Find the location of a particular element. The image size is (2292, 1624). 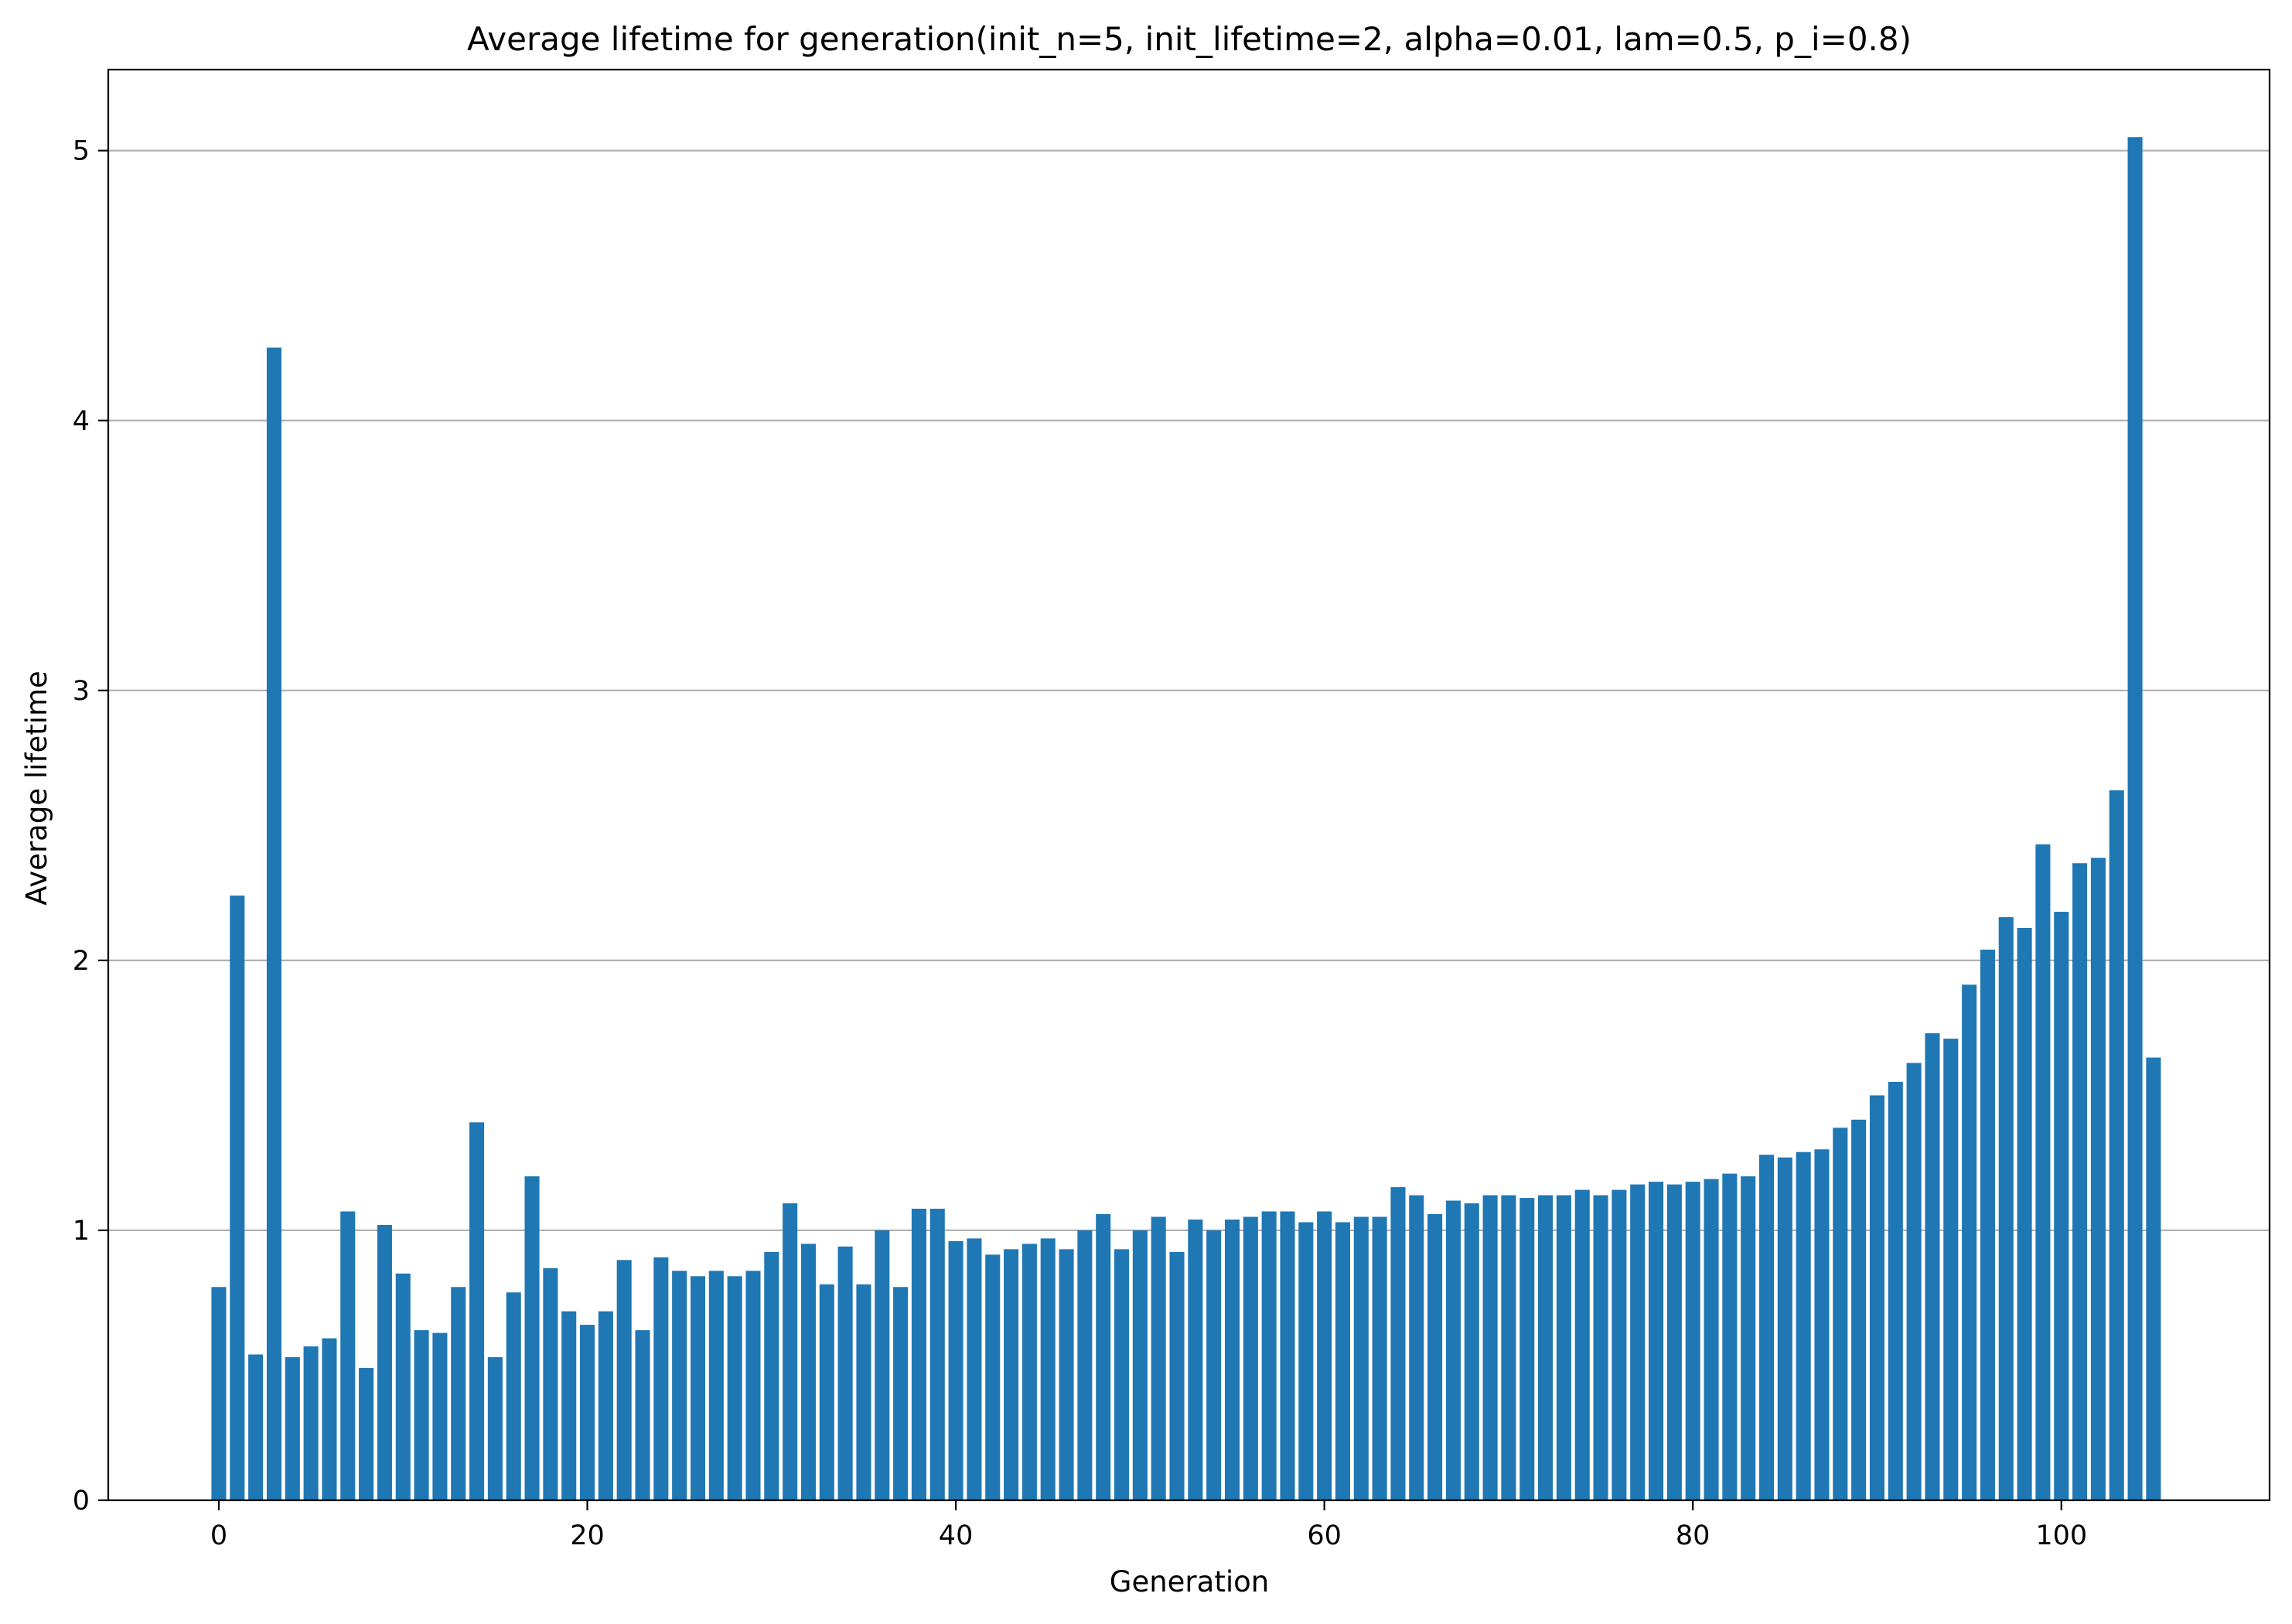

x-tick-label: 80 is located at coordinates (1693, 1535).